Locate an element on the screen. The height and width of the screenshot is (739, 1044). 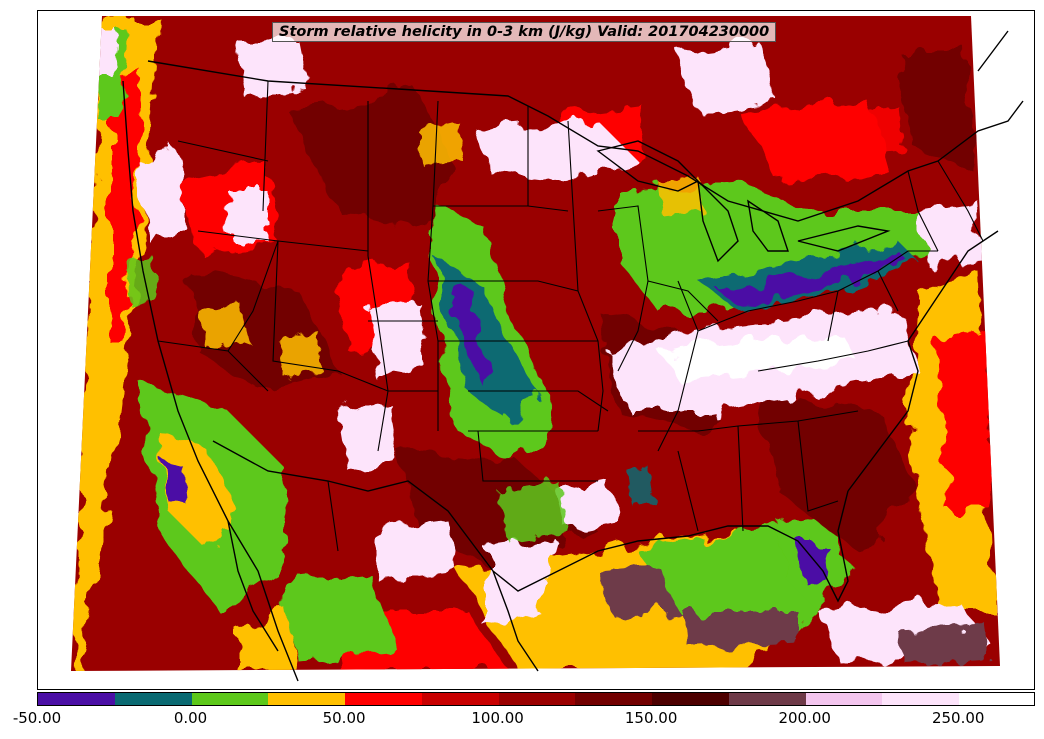
us-mexico-border is located at coordinates (353, 506).